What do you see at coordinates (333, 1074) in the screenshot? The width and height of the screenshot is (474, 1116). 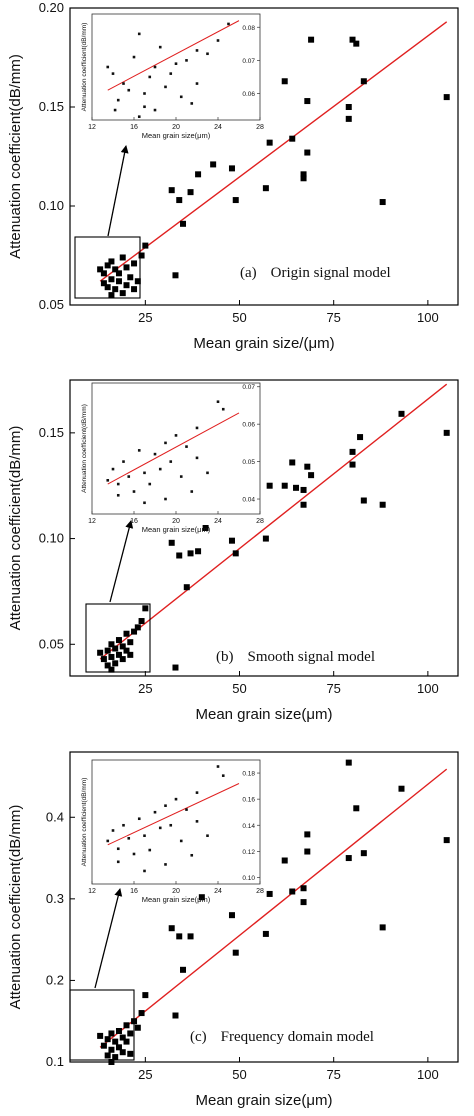 I see `chart3-xtick-label: 75` at bounding box center [333, 1074].